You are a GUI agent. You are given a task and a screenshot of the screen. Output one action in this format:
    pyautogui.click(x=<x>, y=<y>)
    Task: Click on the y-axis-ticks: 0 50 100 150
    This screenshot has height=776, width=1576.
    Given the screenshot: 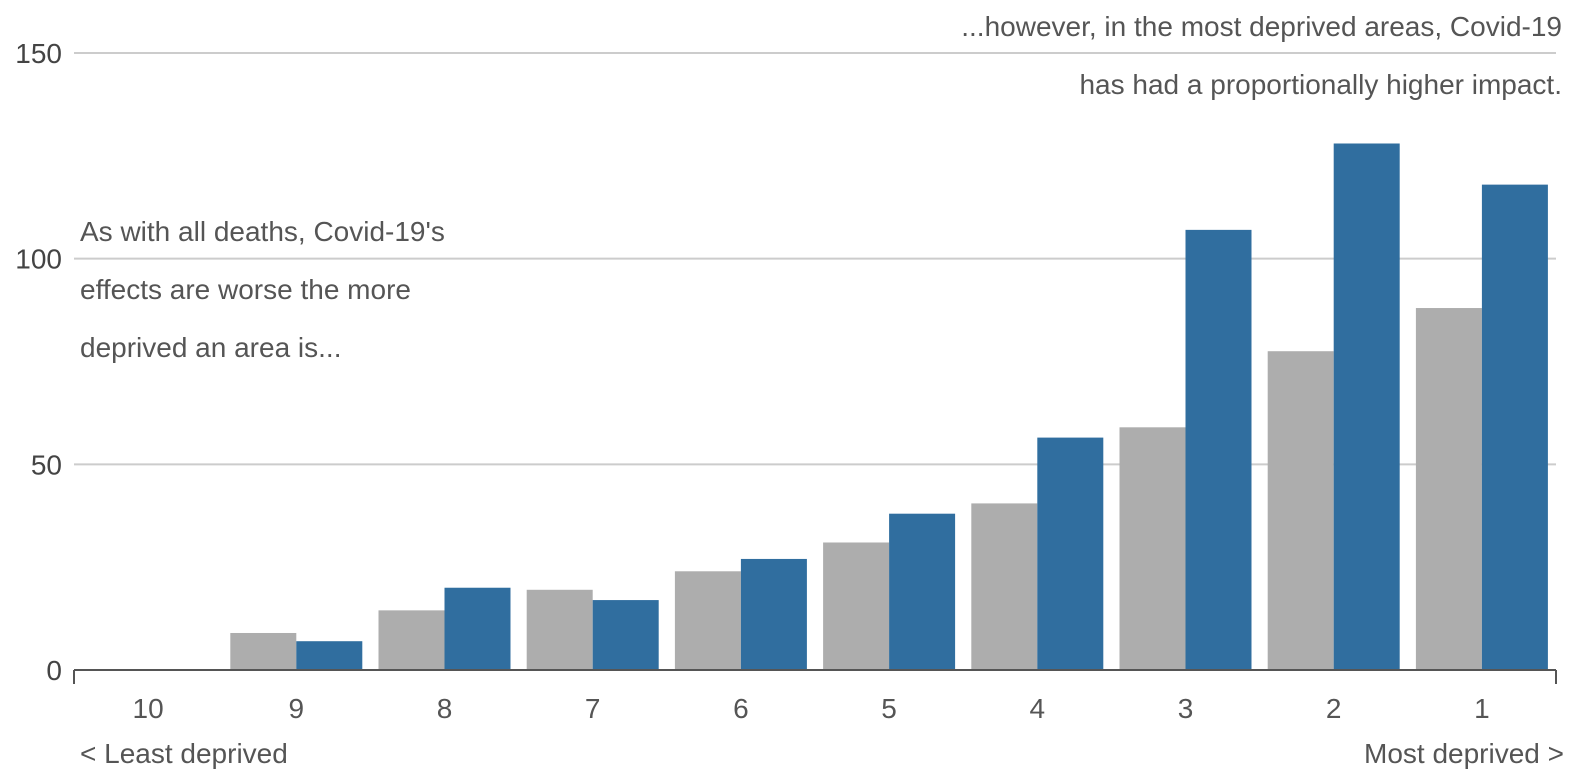 What is the action you would take?
    pyautogui.click(x=38, y=362)
    